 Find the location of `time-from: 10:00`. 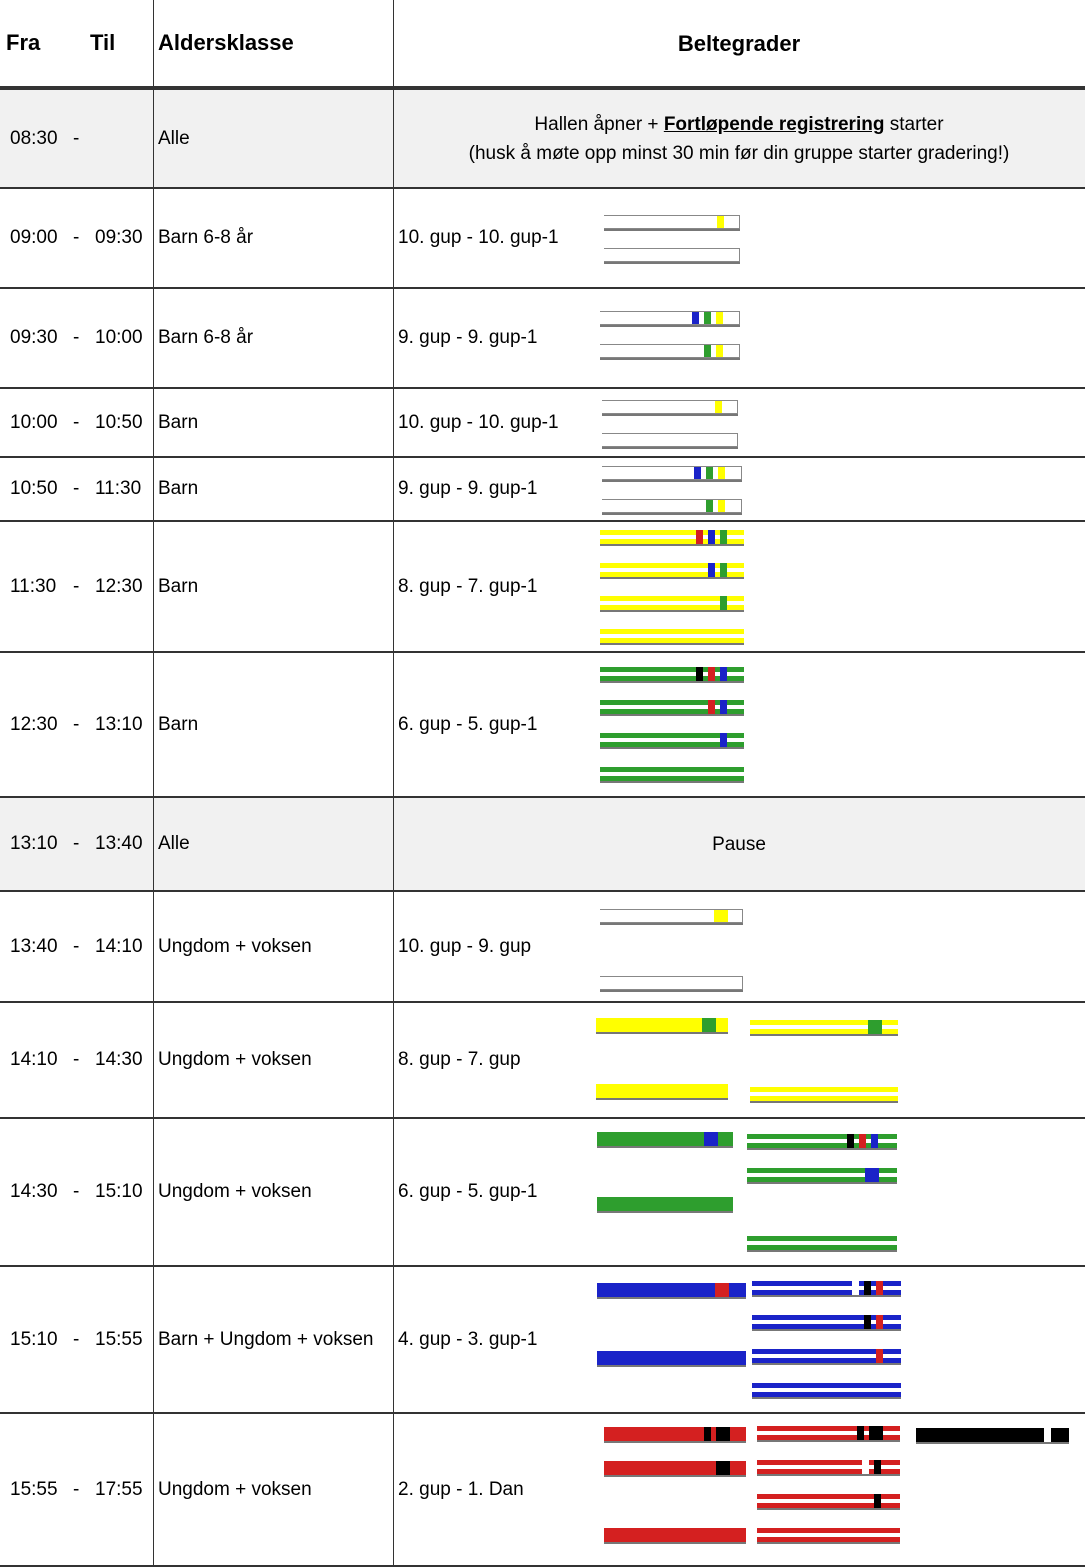

time-from: 10:00 is located at coordinates (34, 422).